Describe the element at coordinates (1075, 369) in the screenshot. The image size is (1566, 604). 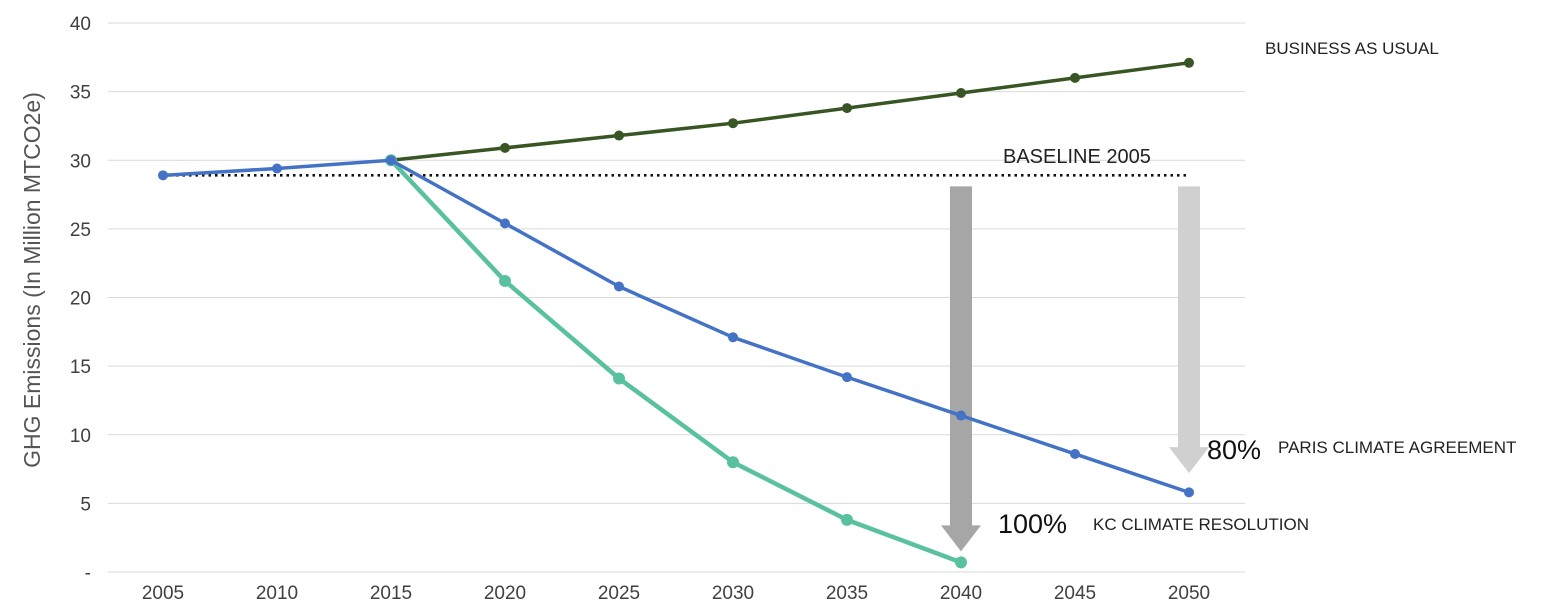
I see `reduction-arrows` at that location.